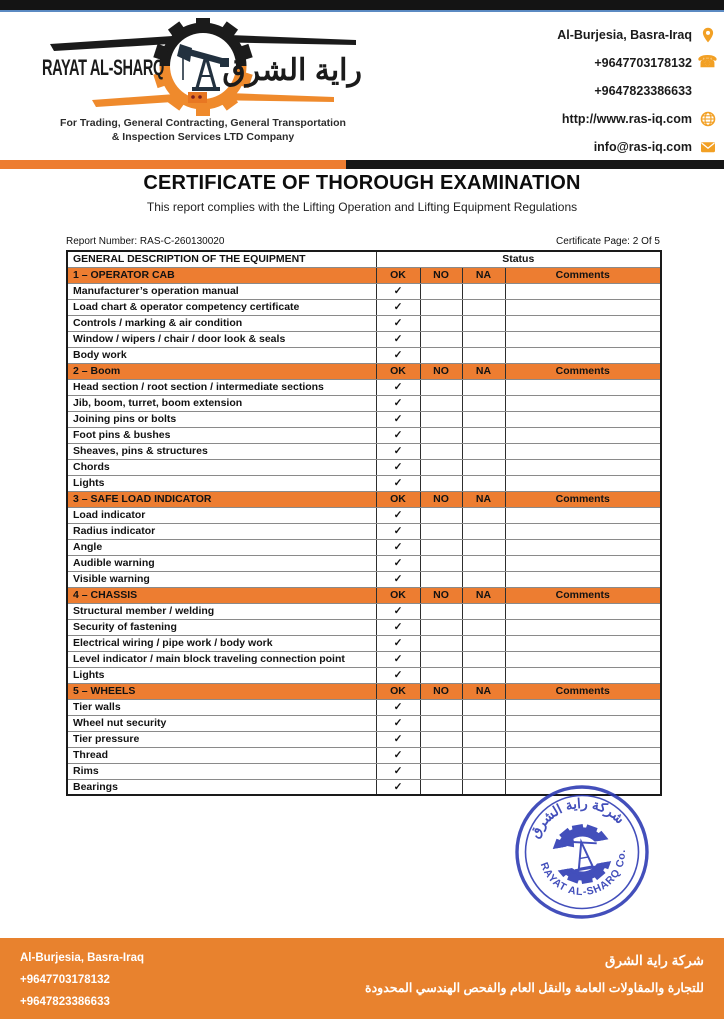 This screenshot has height=1024, width=724. What do you see at coordinates (483, 499) in the screenshot?
I see `status-column-header-cell: NA` at bounding box center [483, 499].